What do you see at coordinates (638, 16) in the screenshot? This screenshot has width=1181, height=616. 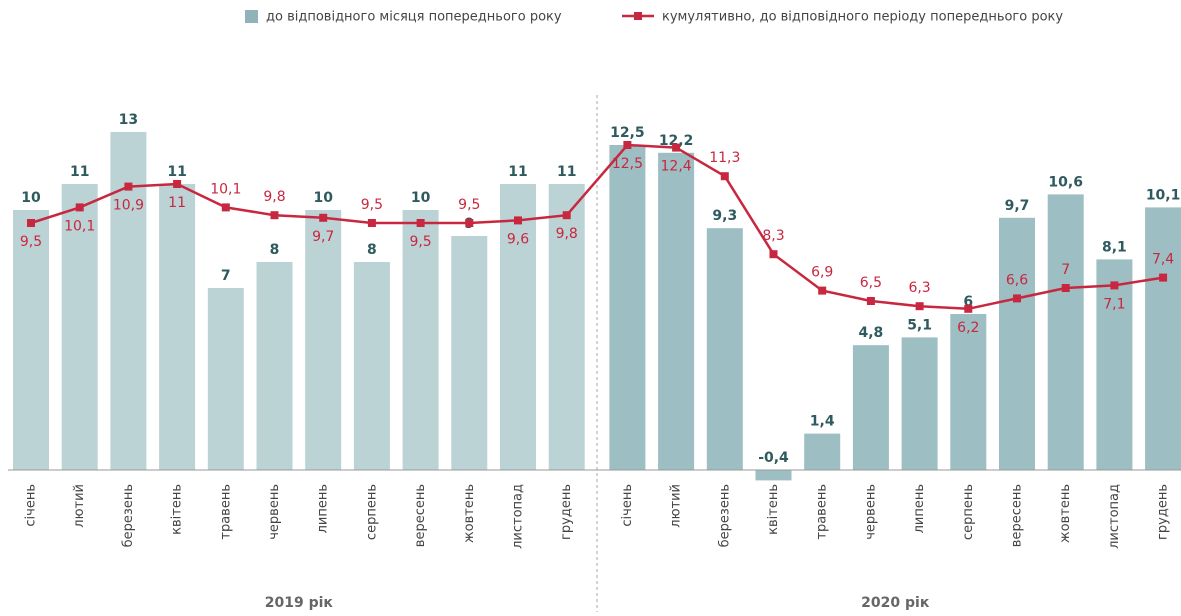 I see `legend-marker` at bounding box center [638, 16].